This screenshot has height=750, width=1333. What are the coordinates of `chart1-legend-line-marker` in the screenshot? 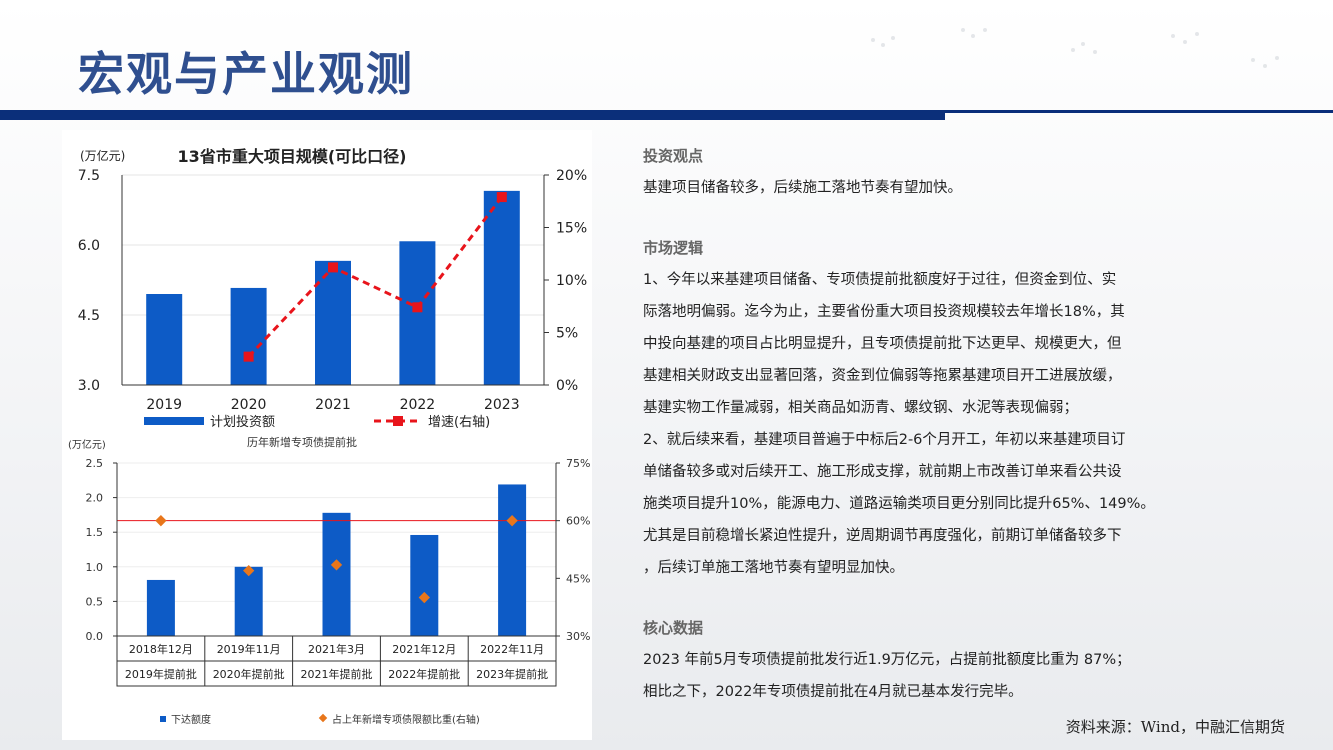 It's located at (398, 421).